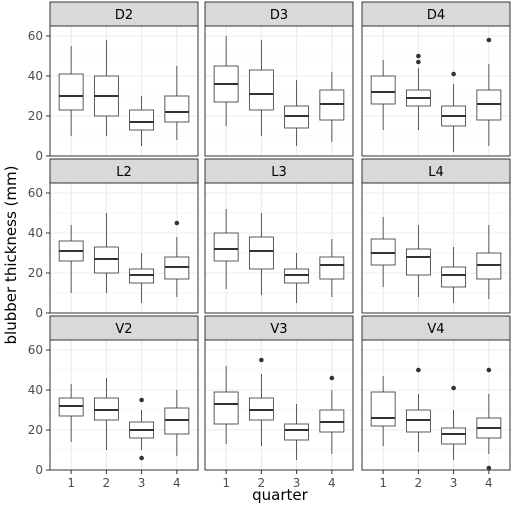 The height and width of the screenshot is (515, 512). I want to click on facet-strip-label: V3, so click(278, 329).